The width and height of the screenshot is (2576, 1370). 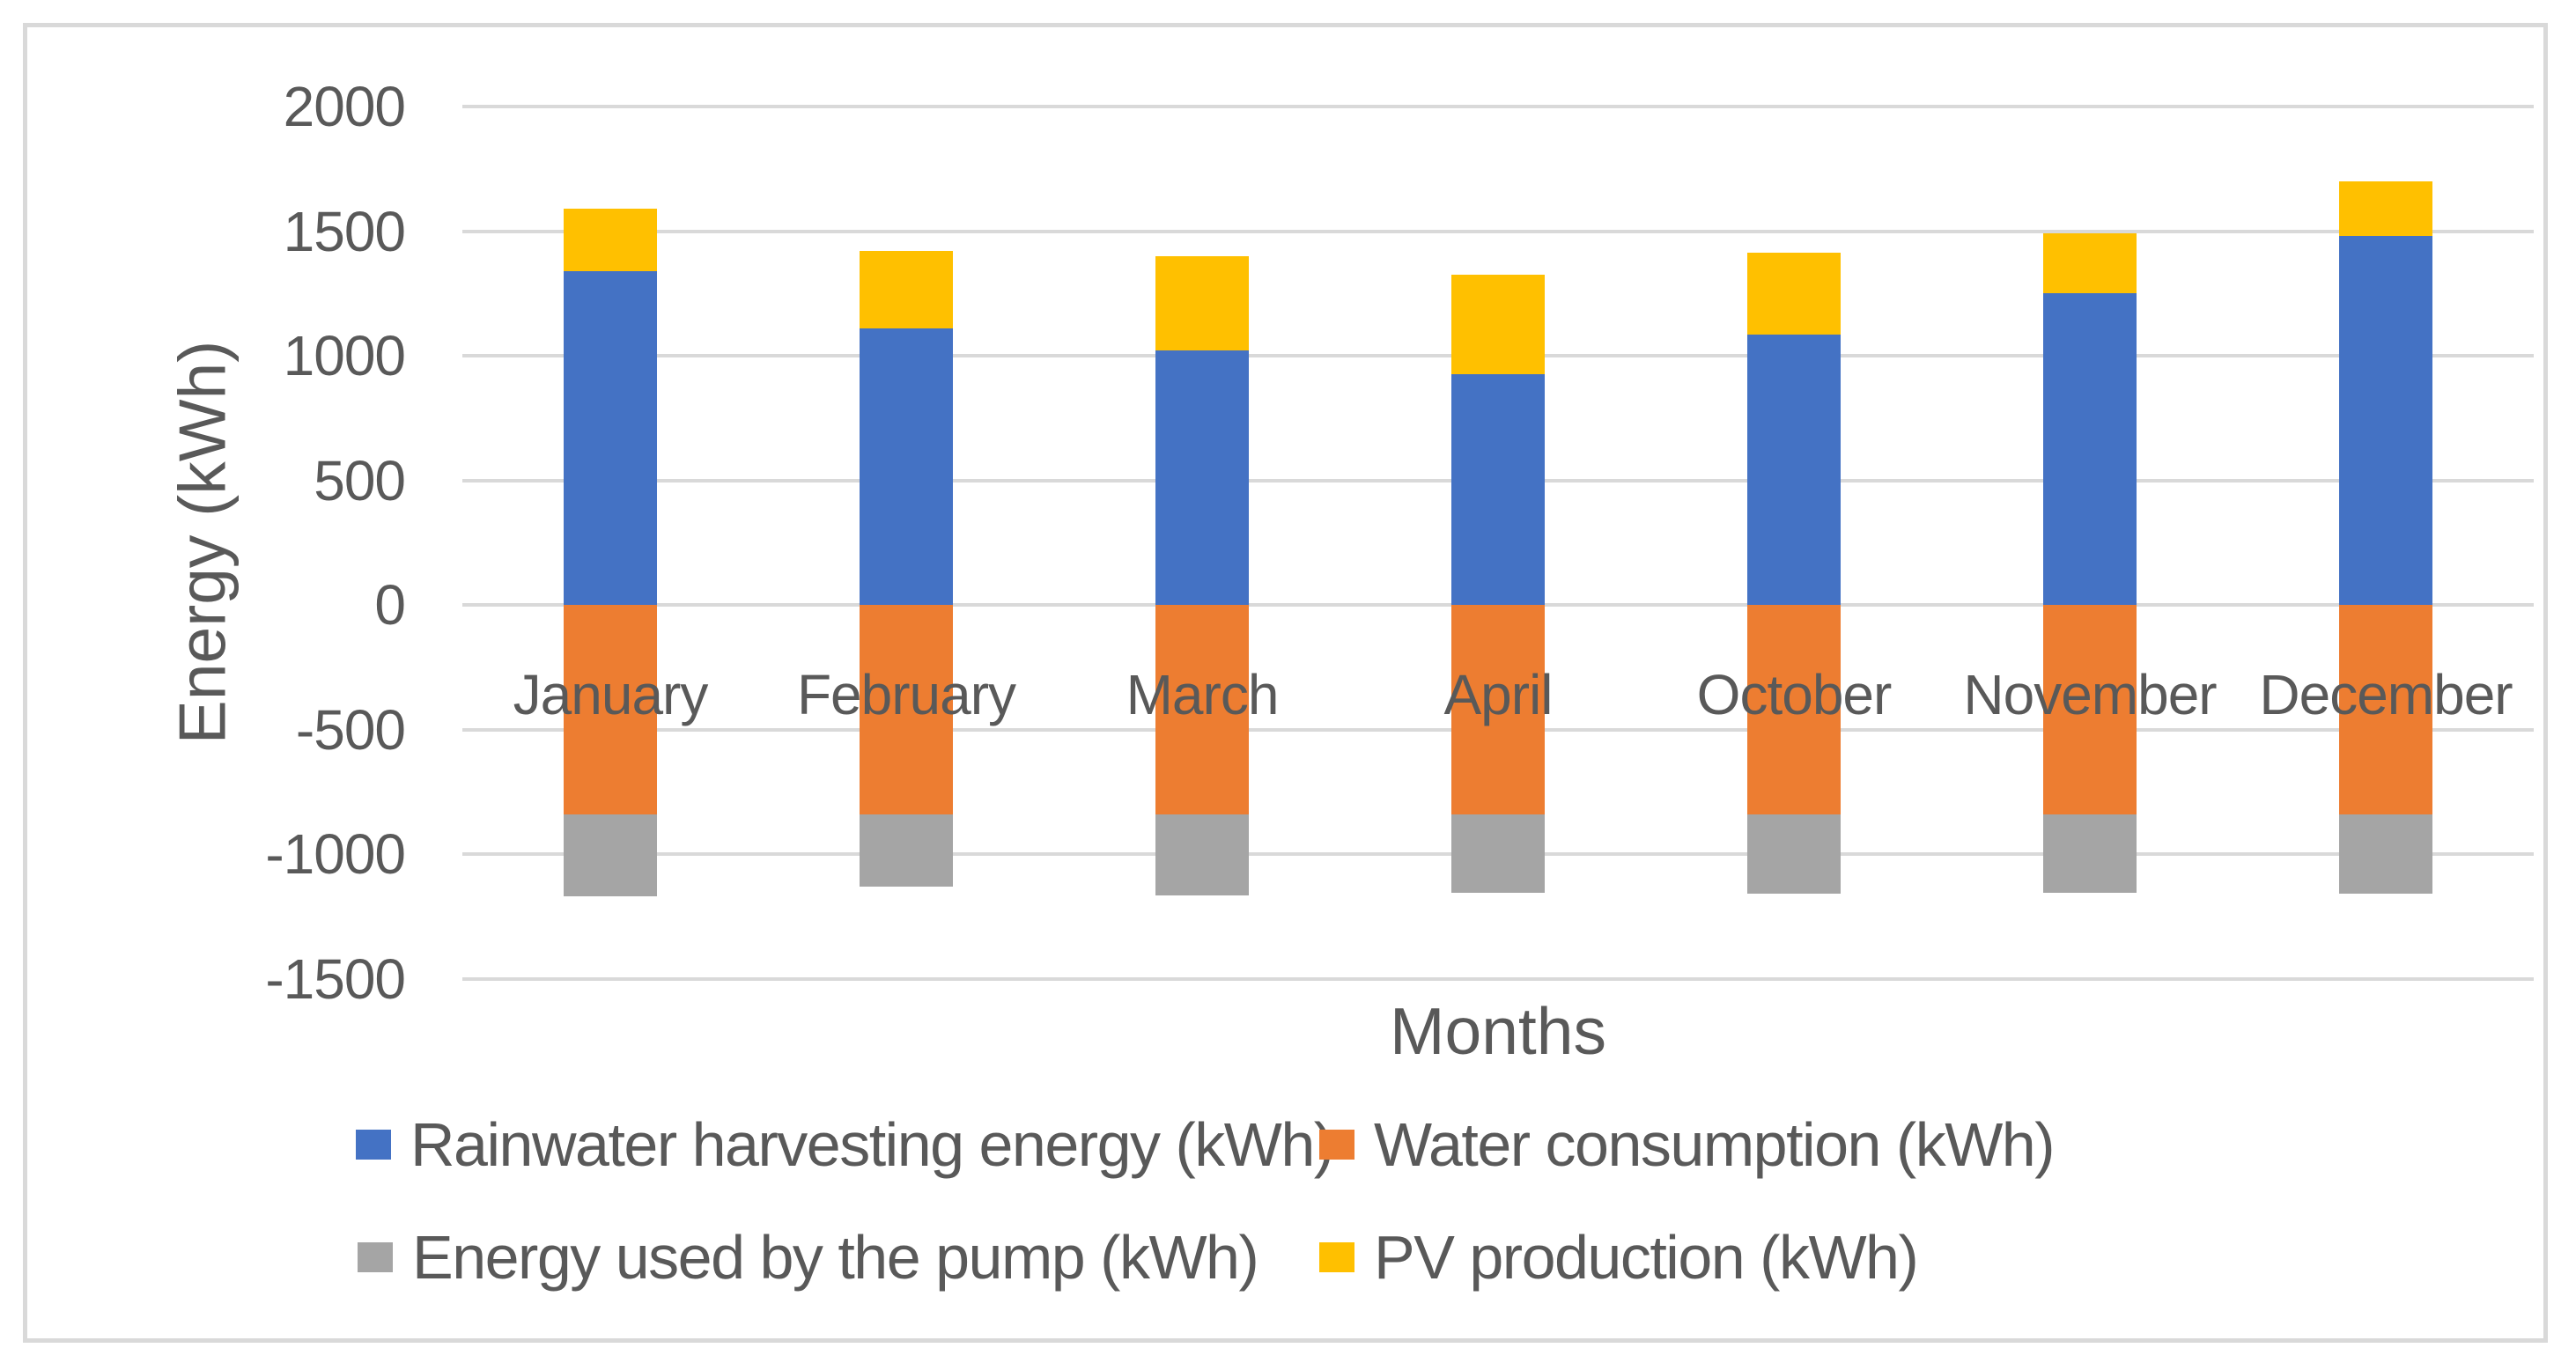 What do you see at coordinates (1498, 694) in the screenshot?
I see `x-axis-category-label: April` at bounding box center [1498, 694].